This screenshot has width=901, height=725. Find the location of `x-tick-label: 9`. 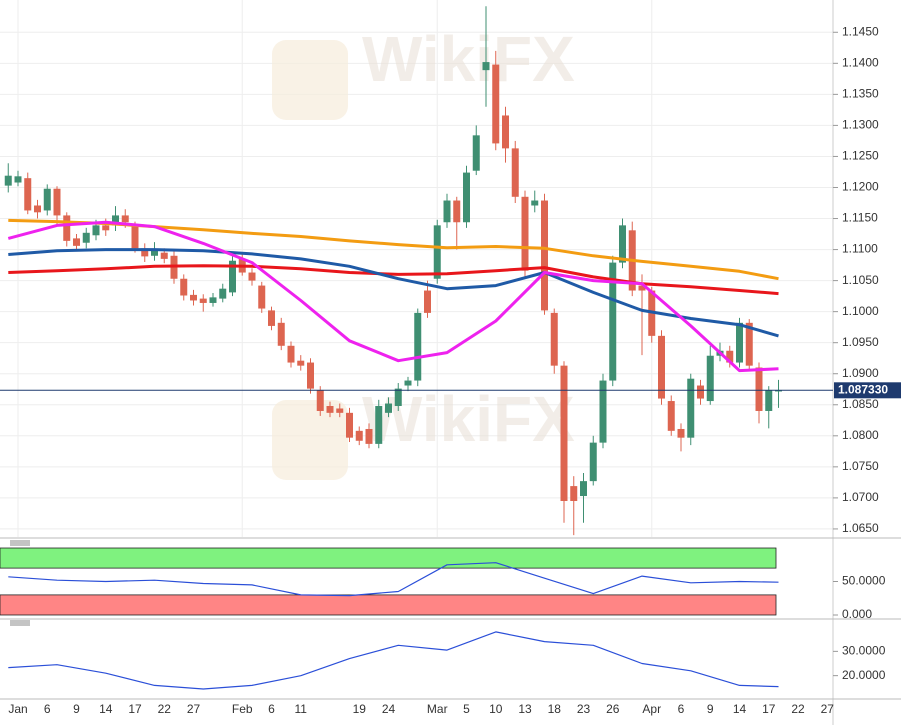

x-tick-label: 9 is located at coordinates (76, 709).